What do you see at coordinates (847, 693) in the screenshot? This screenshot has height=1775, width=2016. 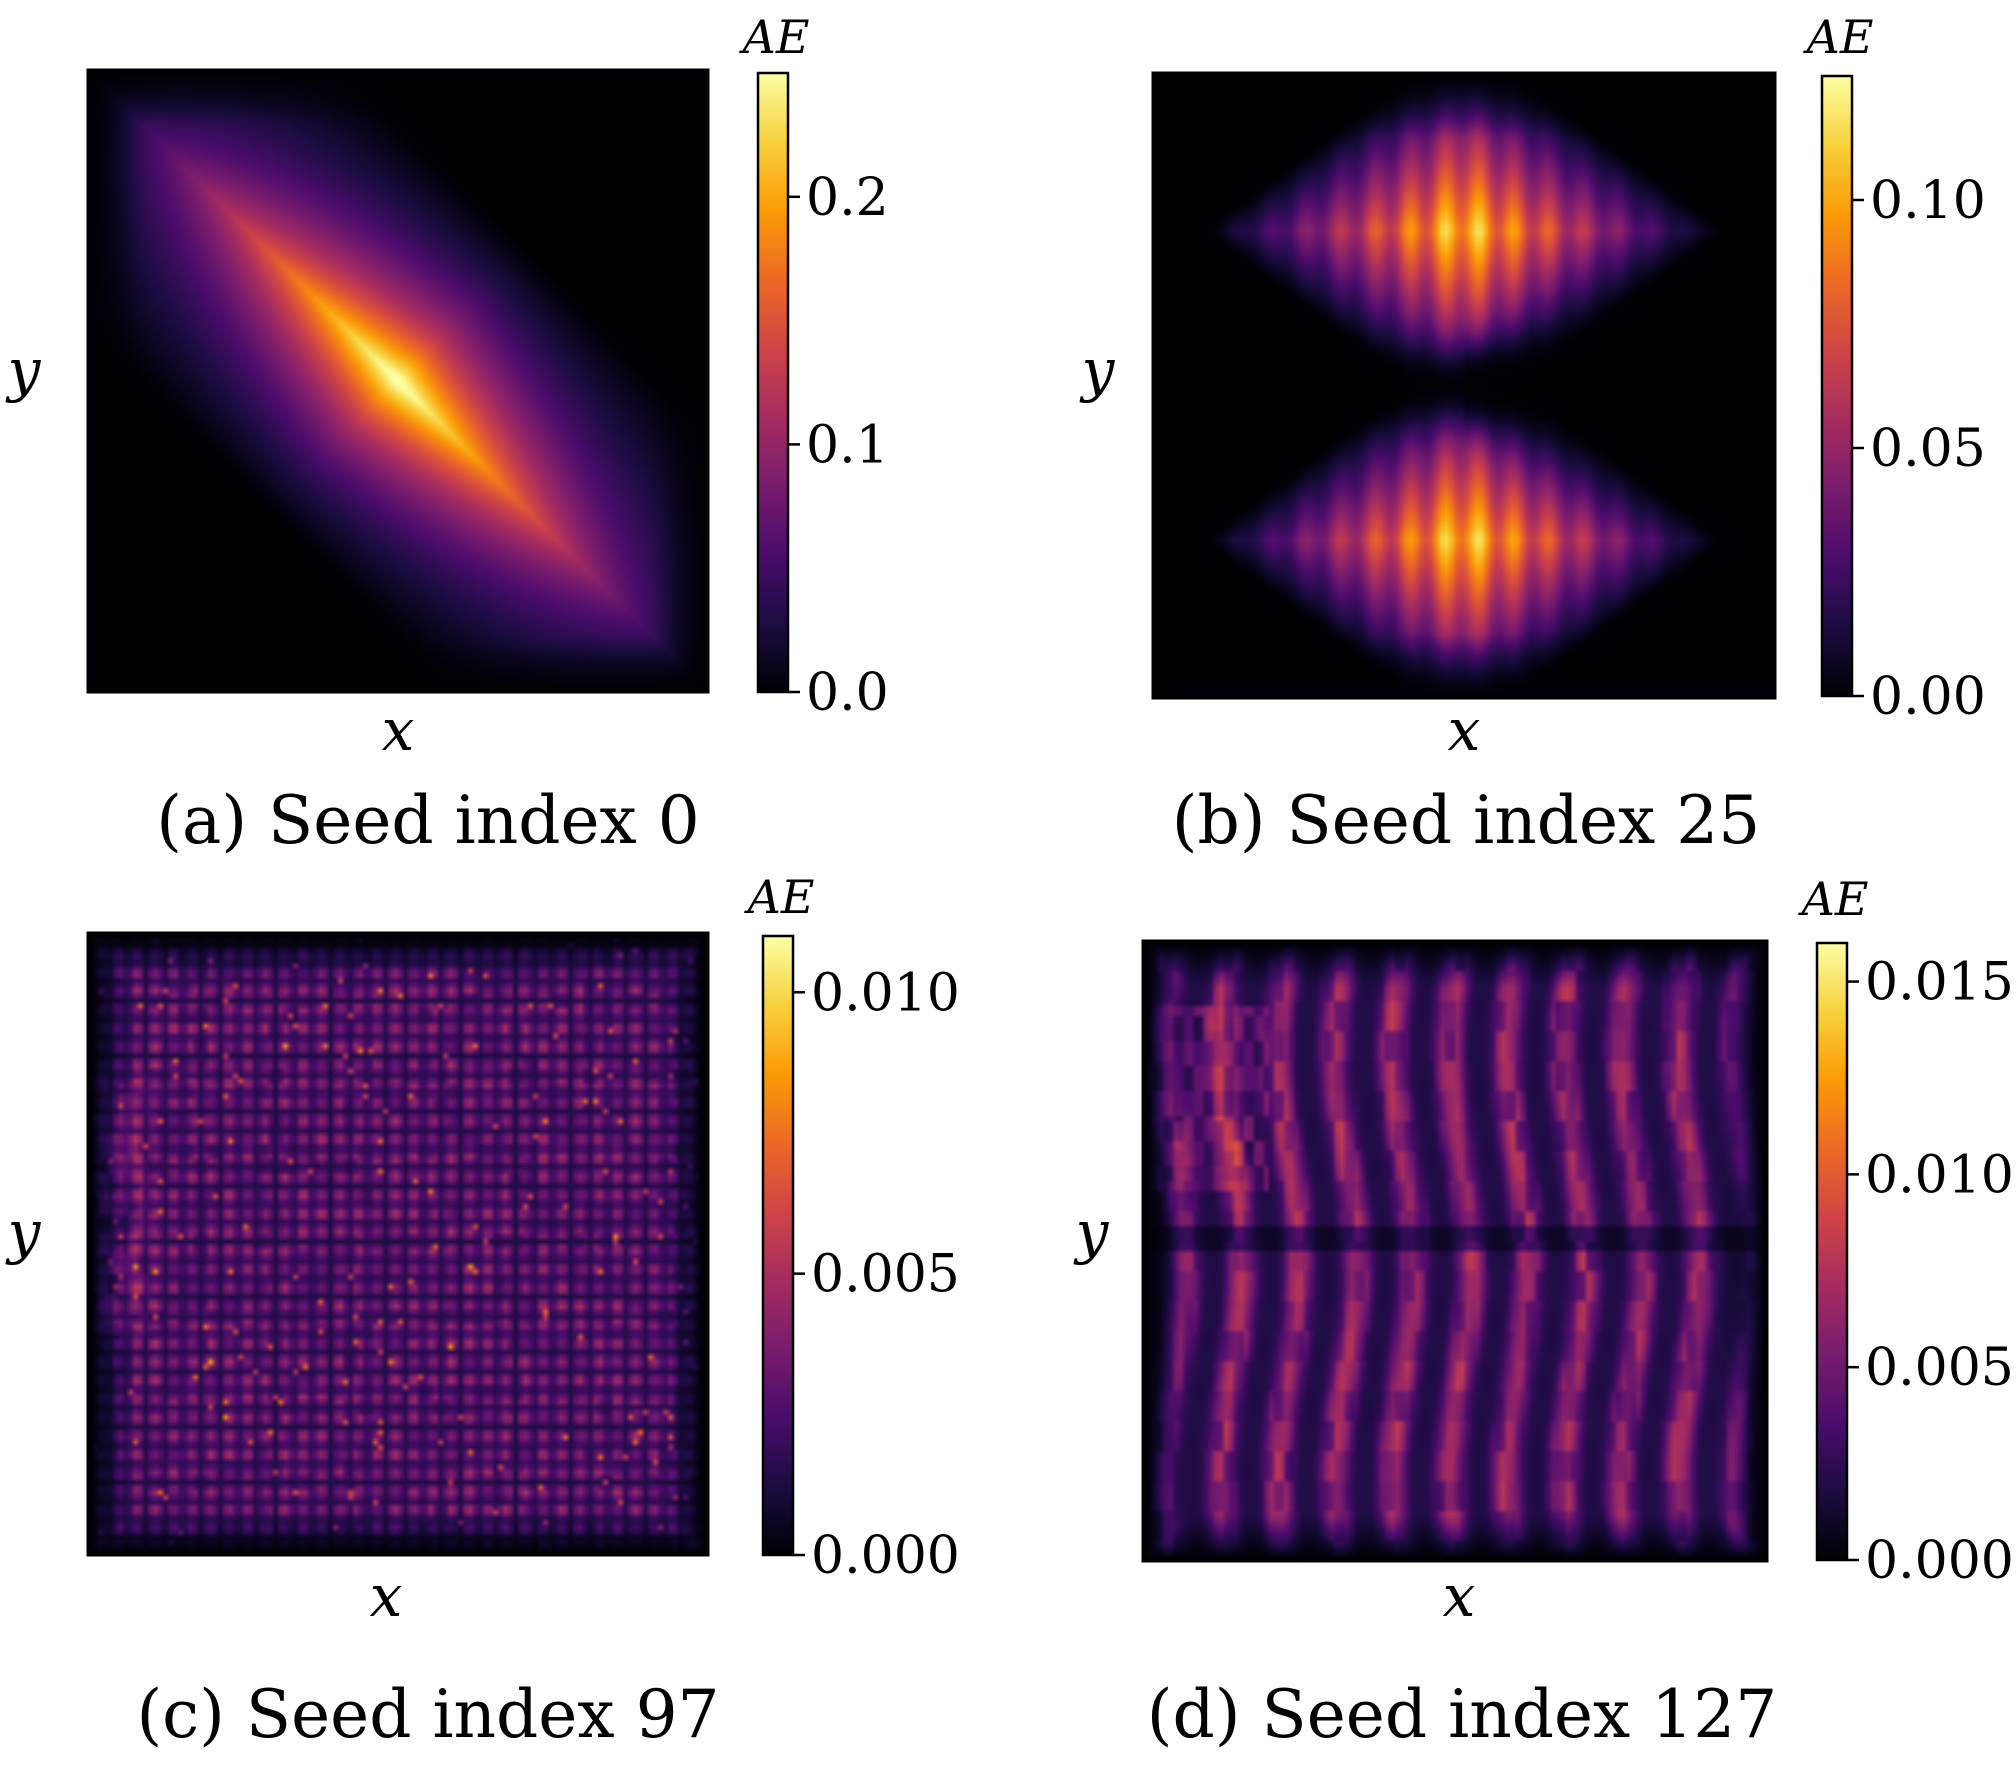 I see `colorbar-tick-label: 0.0` at bounding box center [847, 693].